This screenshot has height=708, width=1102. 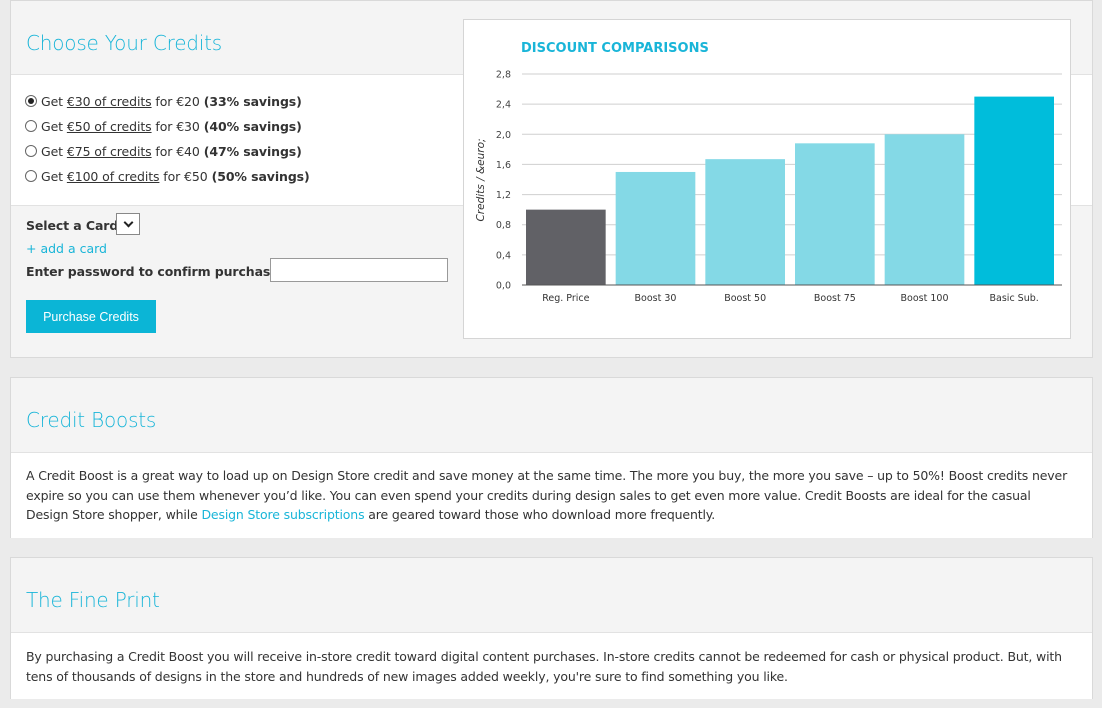 I want to click on y-tick-label: 1,6, so click(x=503, y=165).